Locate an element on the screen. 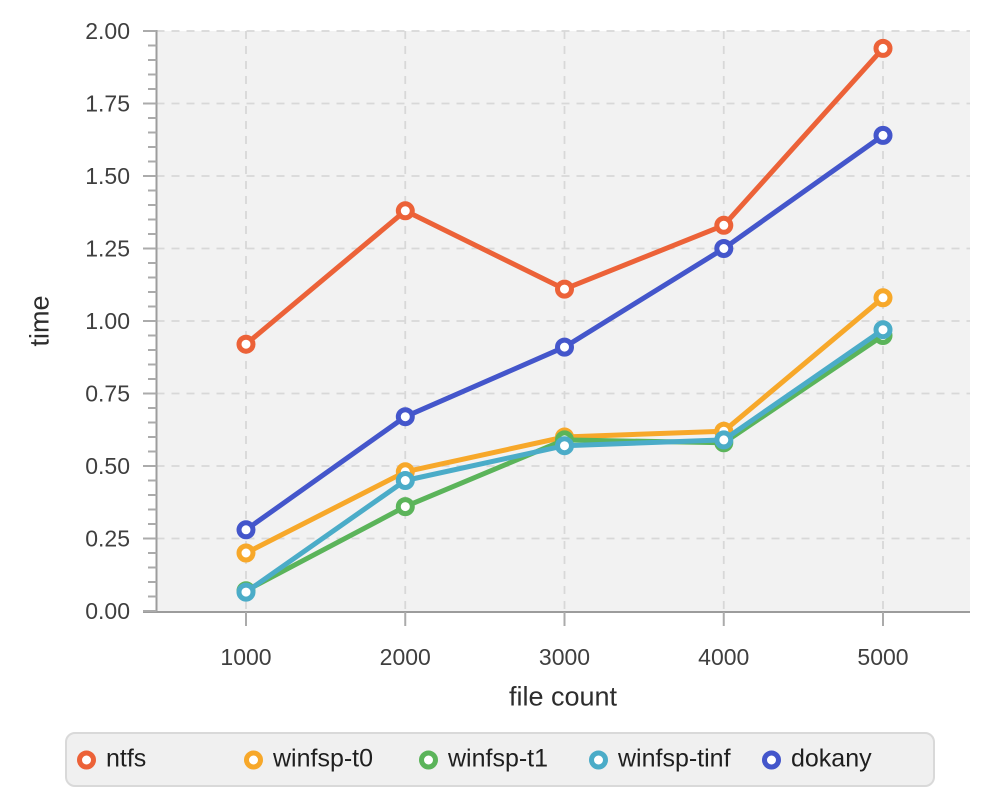 The height and width of the screenshot is (800, 1000). y-tick-labels: 0.00 0.25 0.50 0.75 1.00 1.25 1.50 1.75 2.00 is located at coordinates (107, 321).